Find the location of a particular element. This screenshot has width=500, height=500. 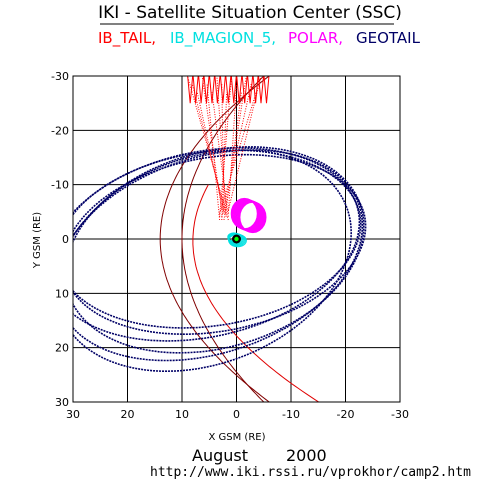

x-tick-label: -10 is located at coordinates (291, 414).